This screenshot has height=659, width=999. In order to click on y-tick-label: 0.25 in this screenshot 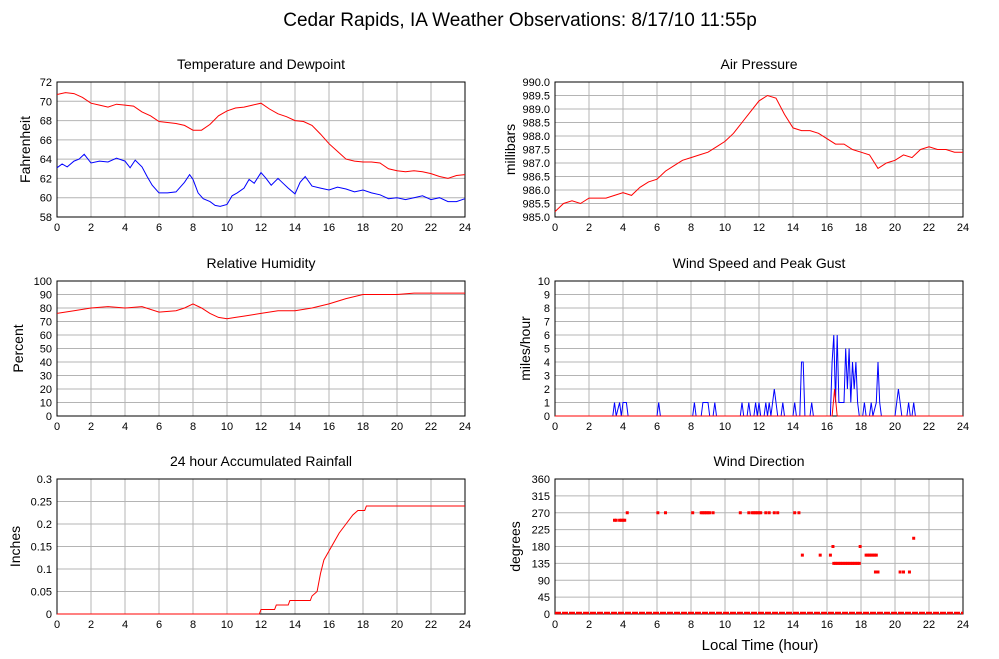, I will do `click(41, 503)`.